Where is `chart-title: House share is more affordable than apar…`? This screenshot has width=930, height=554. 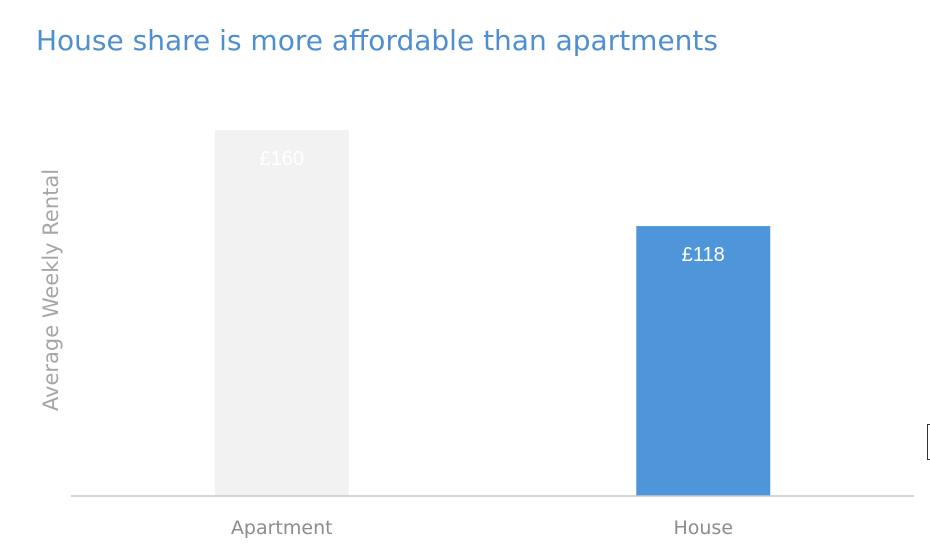 chart-title: House share is more affordable than apar… is located at coordinates (377, 40).